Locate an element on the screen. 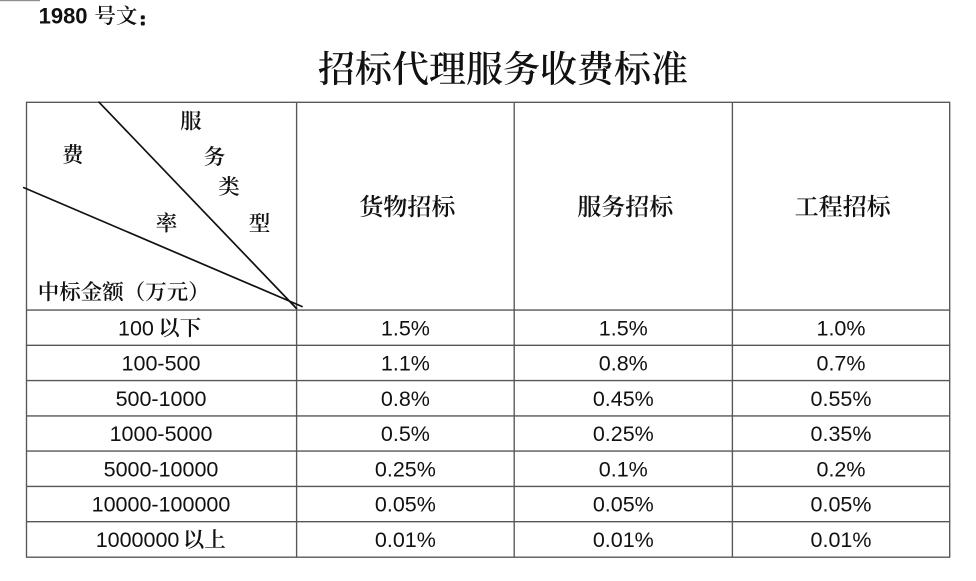 Image resolution: width=976 pixels, height=581 pixels. svg-text: 1000-5000 is located at coordinates (161, 434).